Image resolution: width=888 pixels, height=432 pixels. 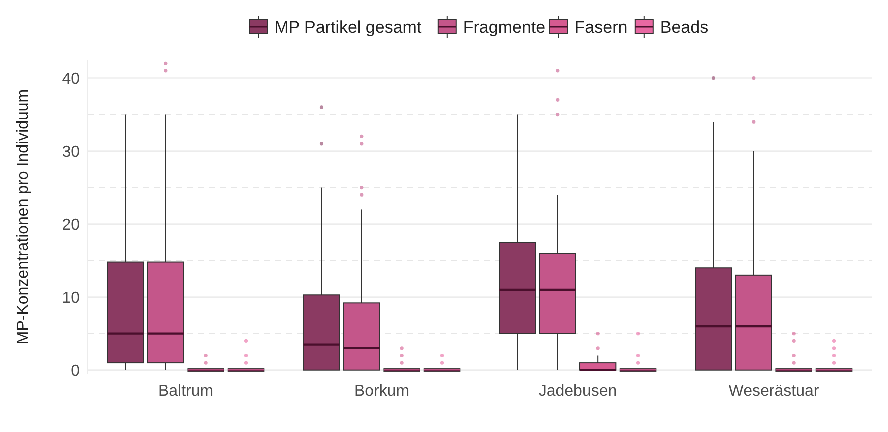 What do you see at coordinates (578, 391) in the screenshot?
I see `x-tick-label: Jadebusen` at bounding box center [578, 391].